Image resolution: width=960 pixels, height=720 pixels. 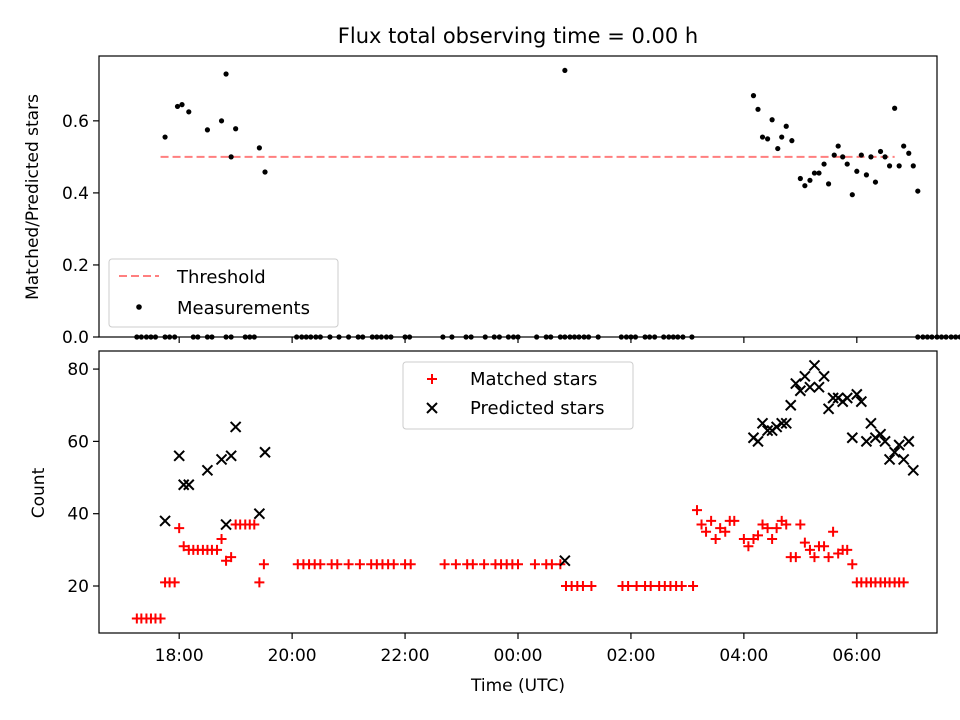 I want to click on x-tick-label: 02:00, so click(x=630, y=656).